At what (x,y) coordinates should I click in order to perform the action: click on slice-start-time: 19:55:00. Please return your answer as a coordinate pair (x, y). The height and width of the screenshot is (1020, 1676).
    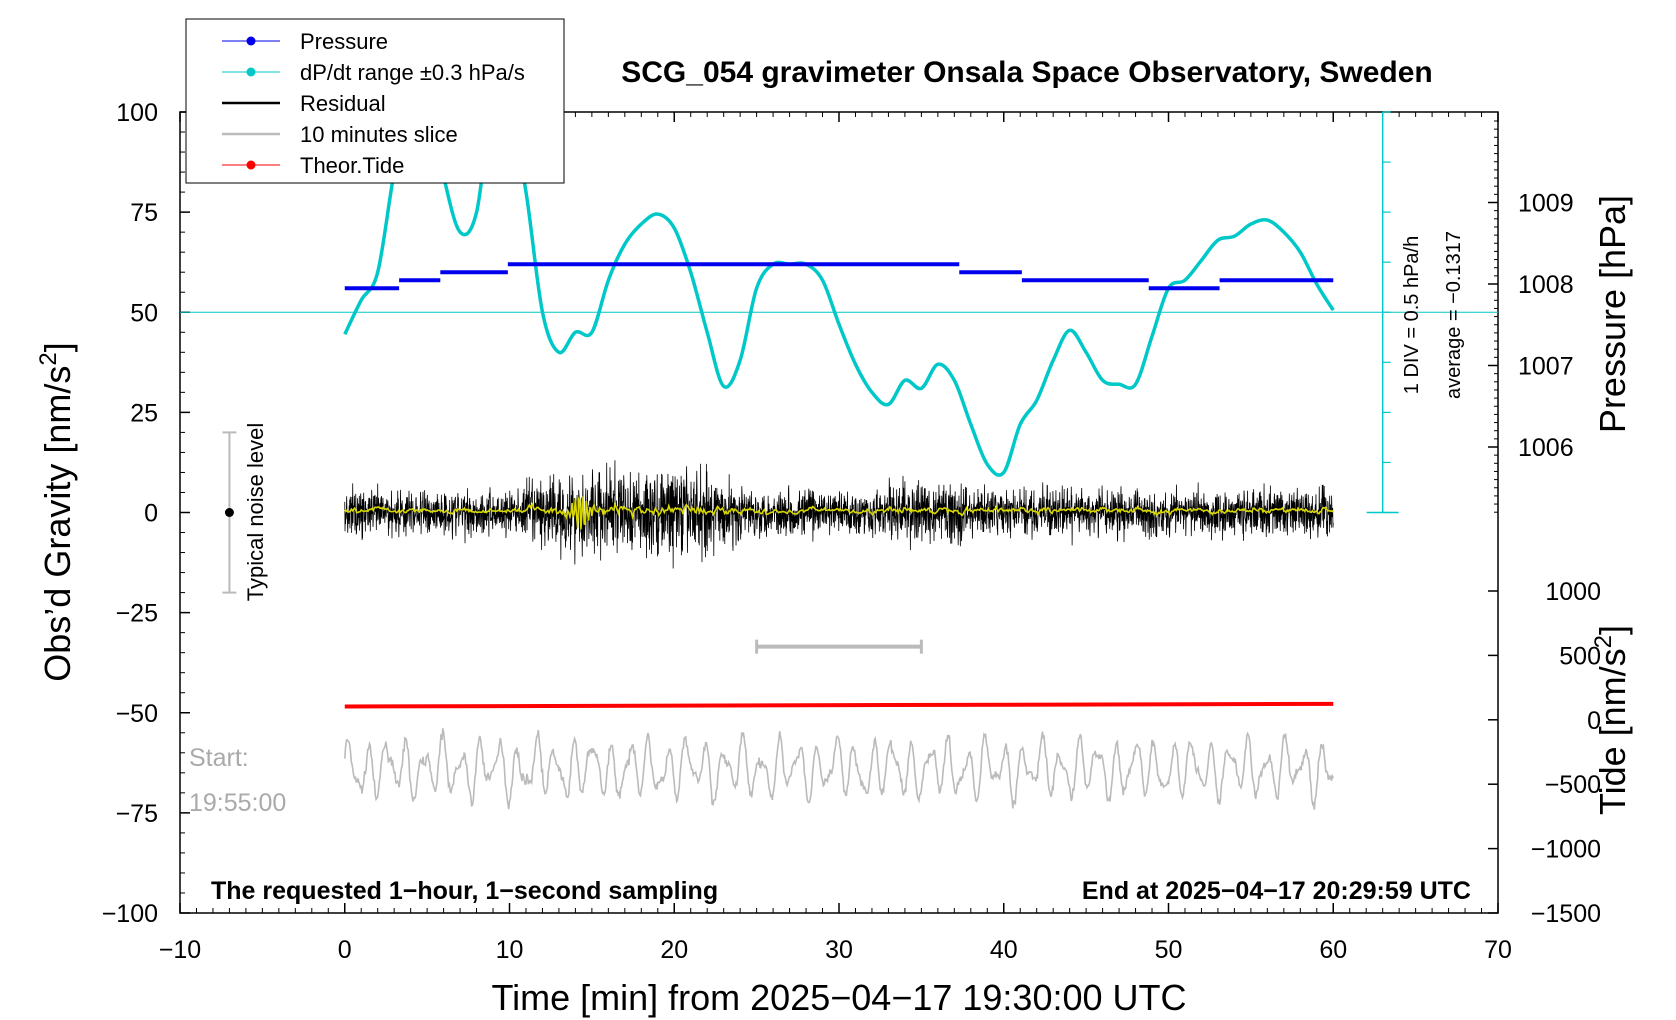
    Looking at the image, I should click on (237, 803).